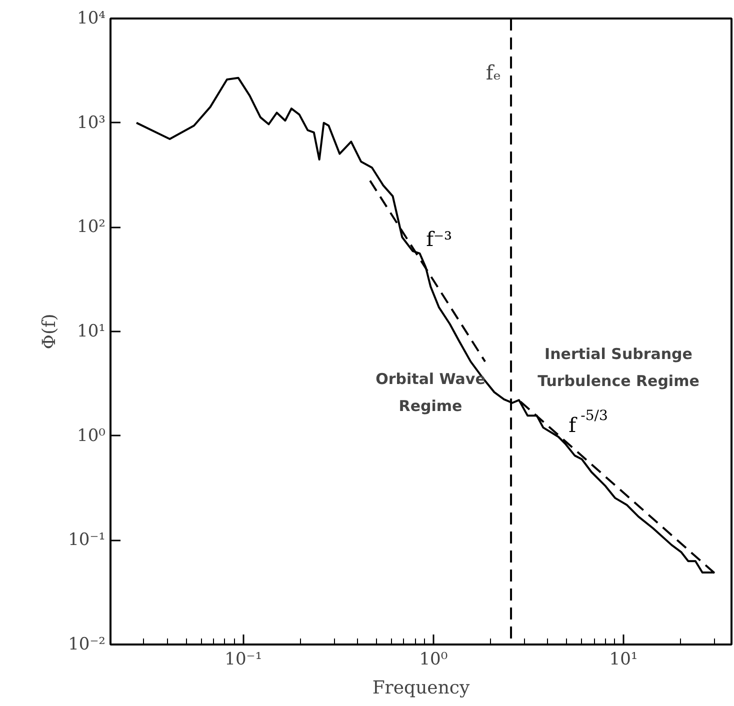 Image resolution: width=734 pixels, height=706 pixels. I want to click on y-tick-label: 10¹, so click(91, 332).